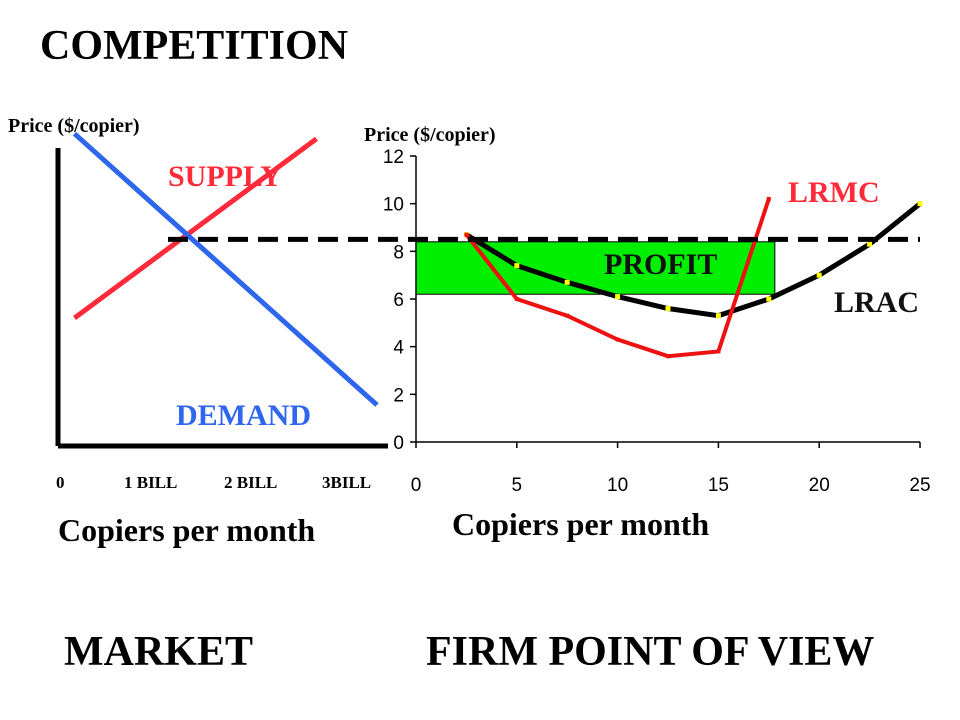  I want to click on firm-y-ticks: 0 2 4 6 8 10 12, so click(399, 300).